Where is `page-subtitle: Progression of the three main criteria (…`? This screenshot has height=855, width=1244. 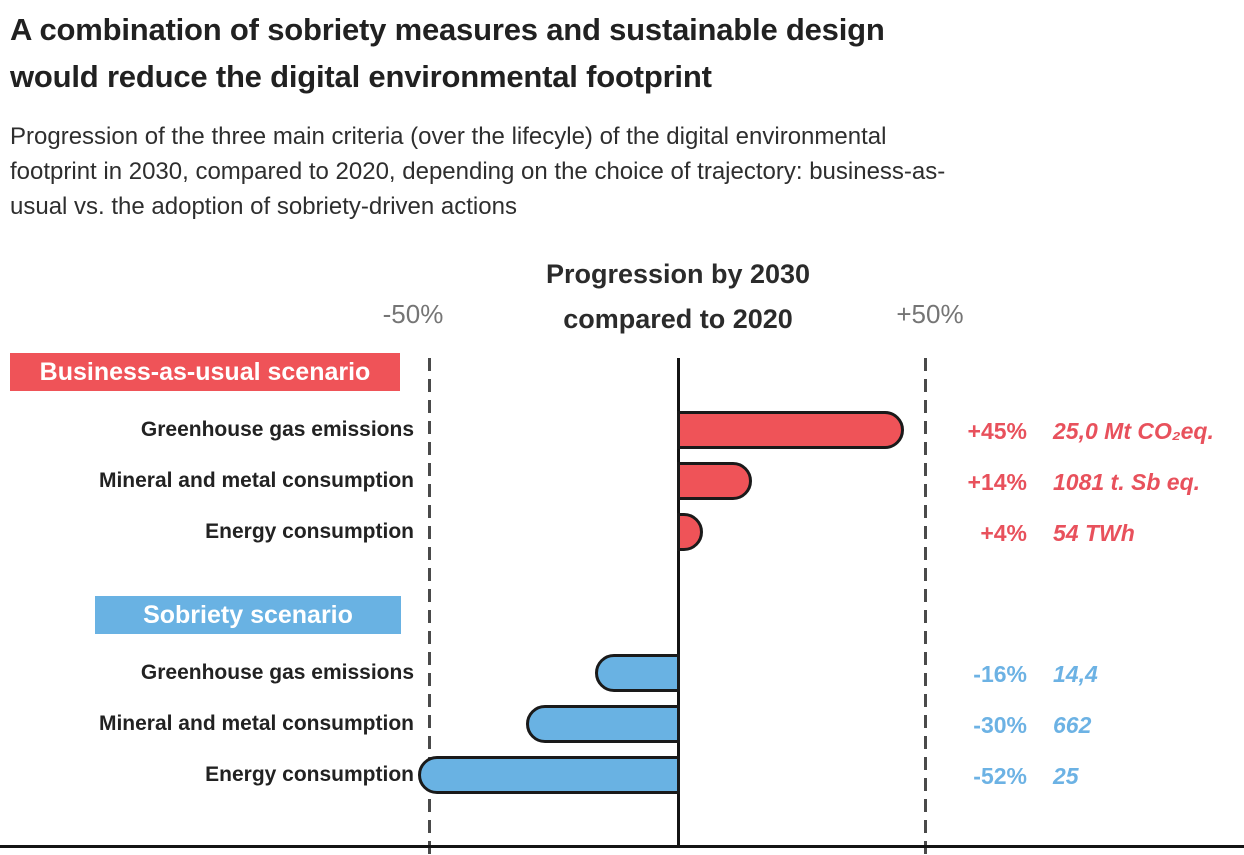 page-subtitle: Progression of the three main criteria (… is located at coordinates (610, 171).